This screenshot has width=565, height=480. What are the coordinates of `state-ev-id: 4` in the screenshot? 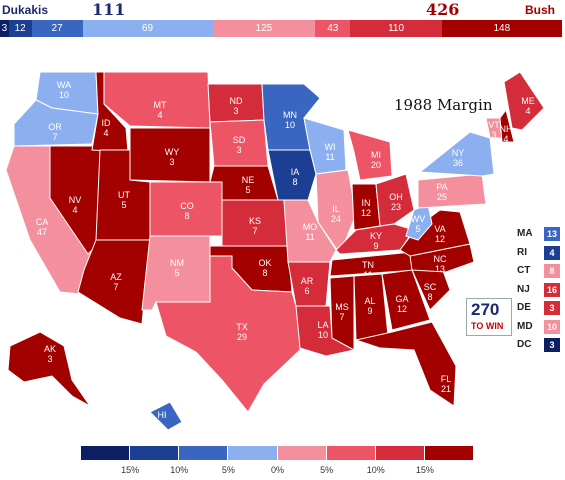 It's located at (105, 133).